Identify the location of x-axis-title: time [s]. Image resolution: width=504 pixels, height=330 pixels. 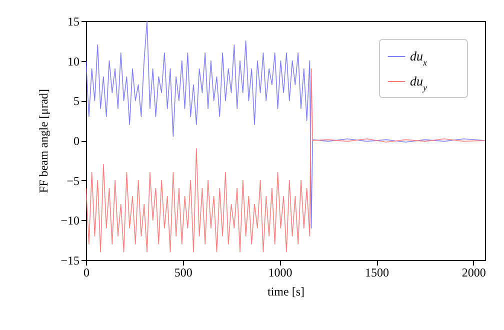
(286, 291).